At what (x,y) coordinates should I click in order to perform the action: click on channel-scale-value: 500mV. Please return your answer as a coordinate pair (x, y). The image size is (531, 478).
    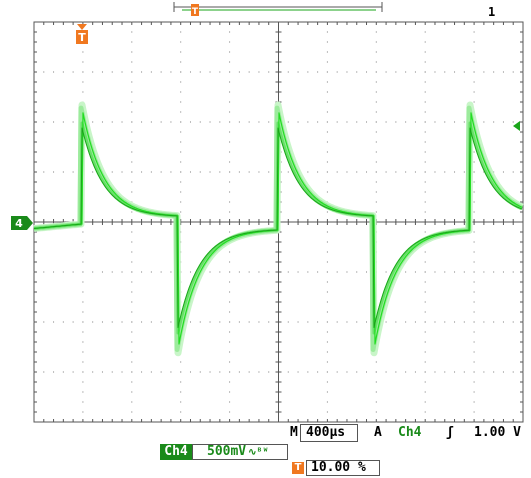
    Looking at the image, I should click on (227, 451).